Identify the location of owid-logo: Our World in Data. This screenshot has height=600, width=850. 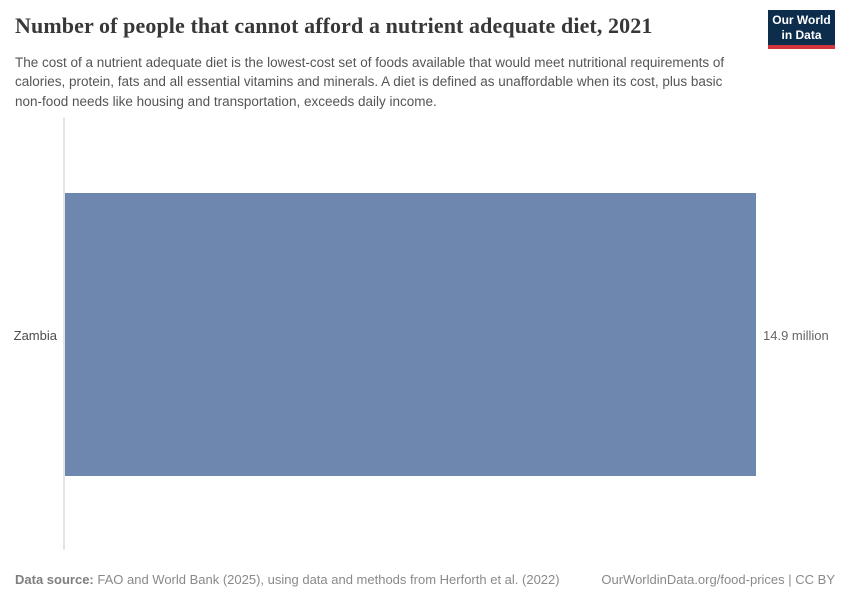
(801, 29).